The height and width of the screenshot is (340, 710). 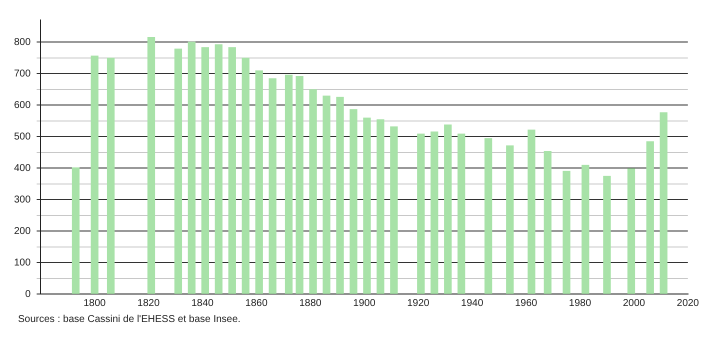 I want to click on x-tick-label: 1800, so click(x=94, y=303).